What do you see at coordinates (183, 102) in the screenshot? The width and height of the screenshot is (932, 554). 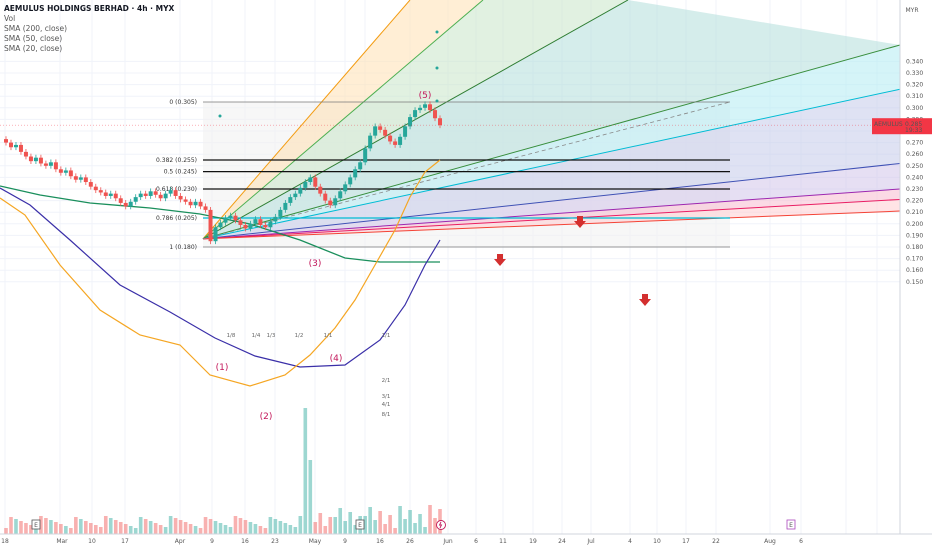 I see `fib-level-label: 0 (0.305)` at bounding box center [183, 102].